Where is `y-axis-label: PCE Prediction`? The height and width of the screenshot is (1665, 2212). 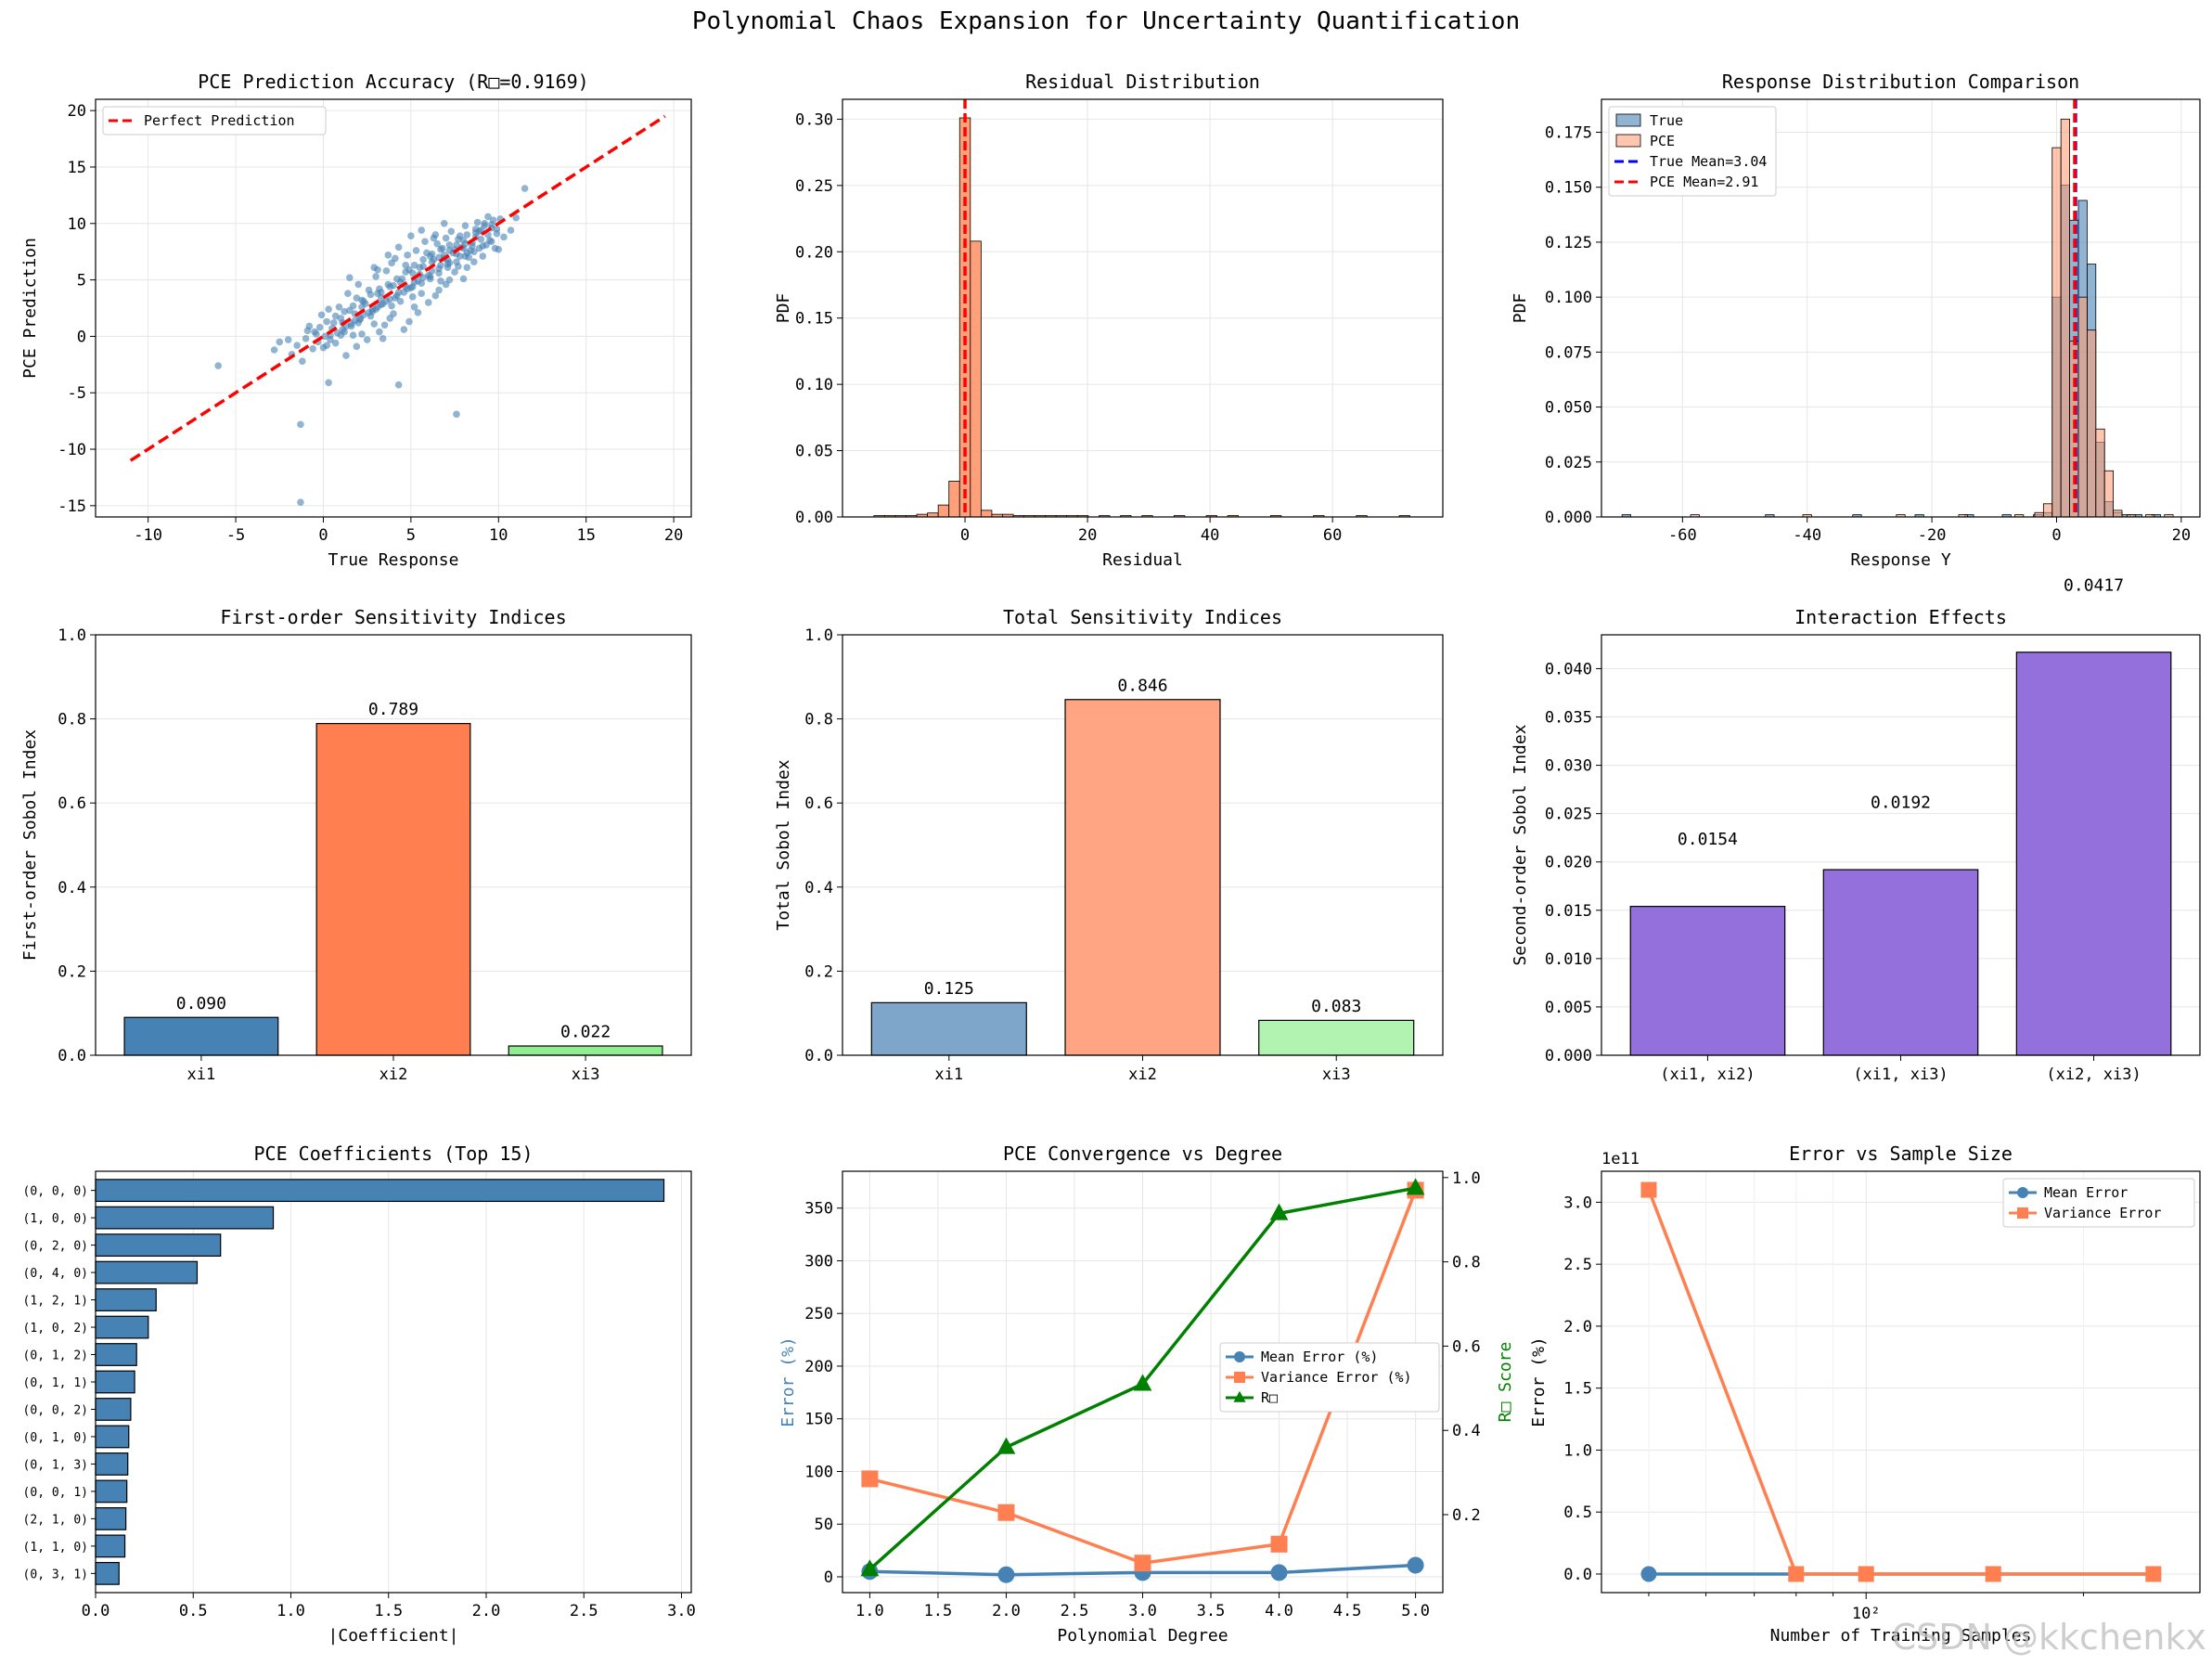
y-axis-label: PCE Prediction is located at coordinates (30, 308).